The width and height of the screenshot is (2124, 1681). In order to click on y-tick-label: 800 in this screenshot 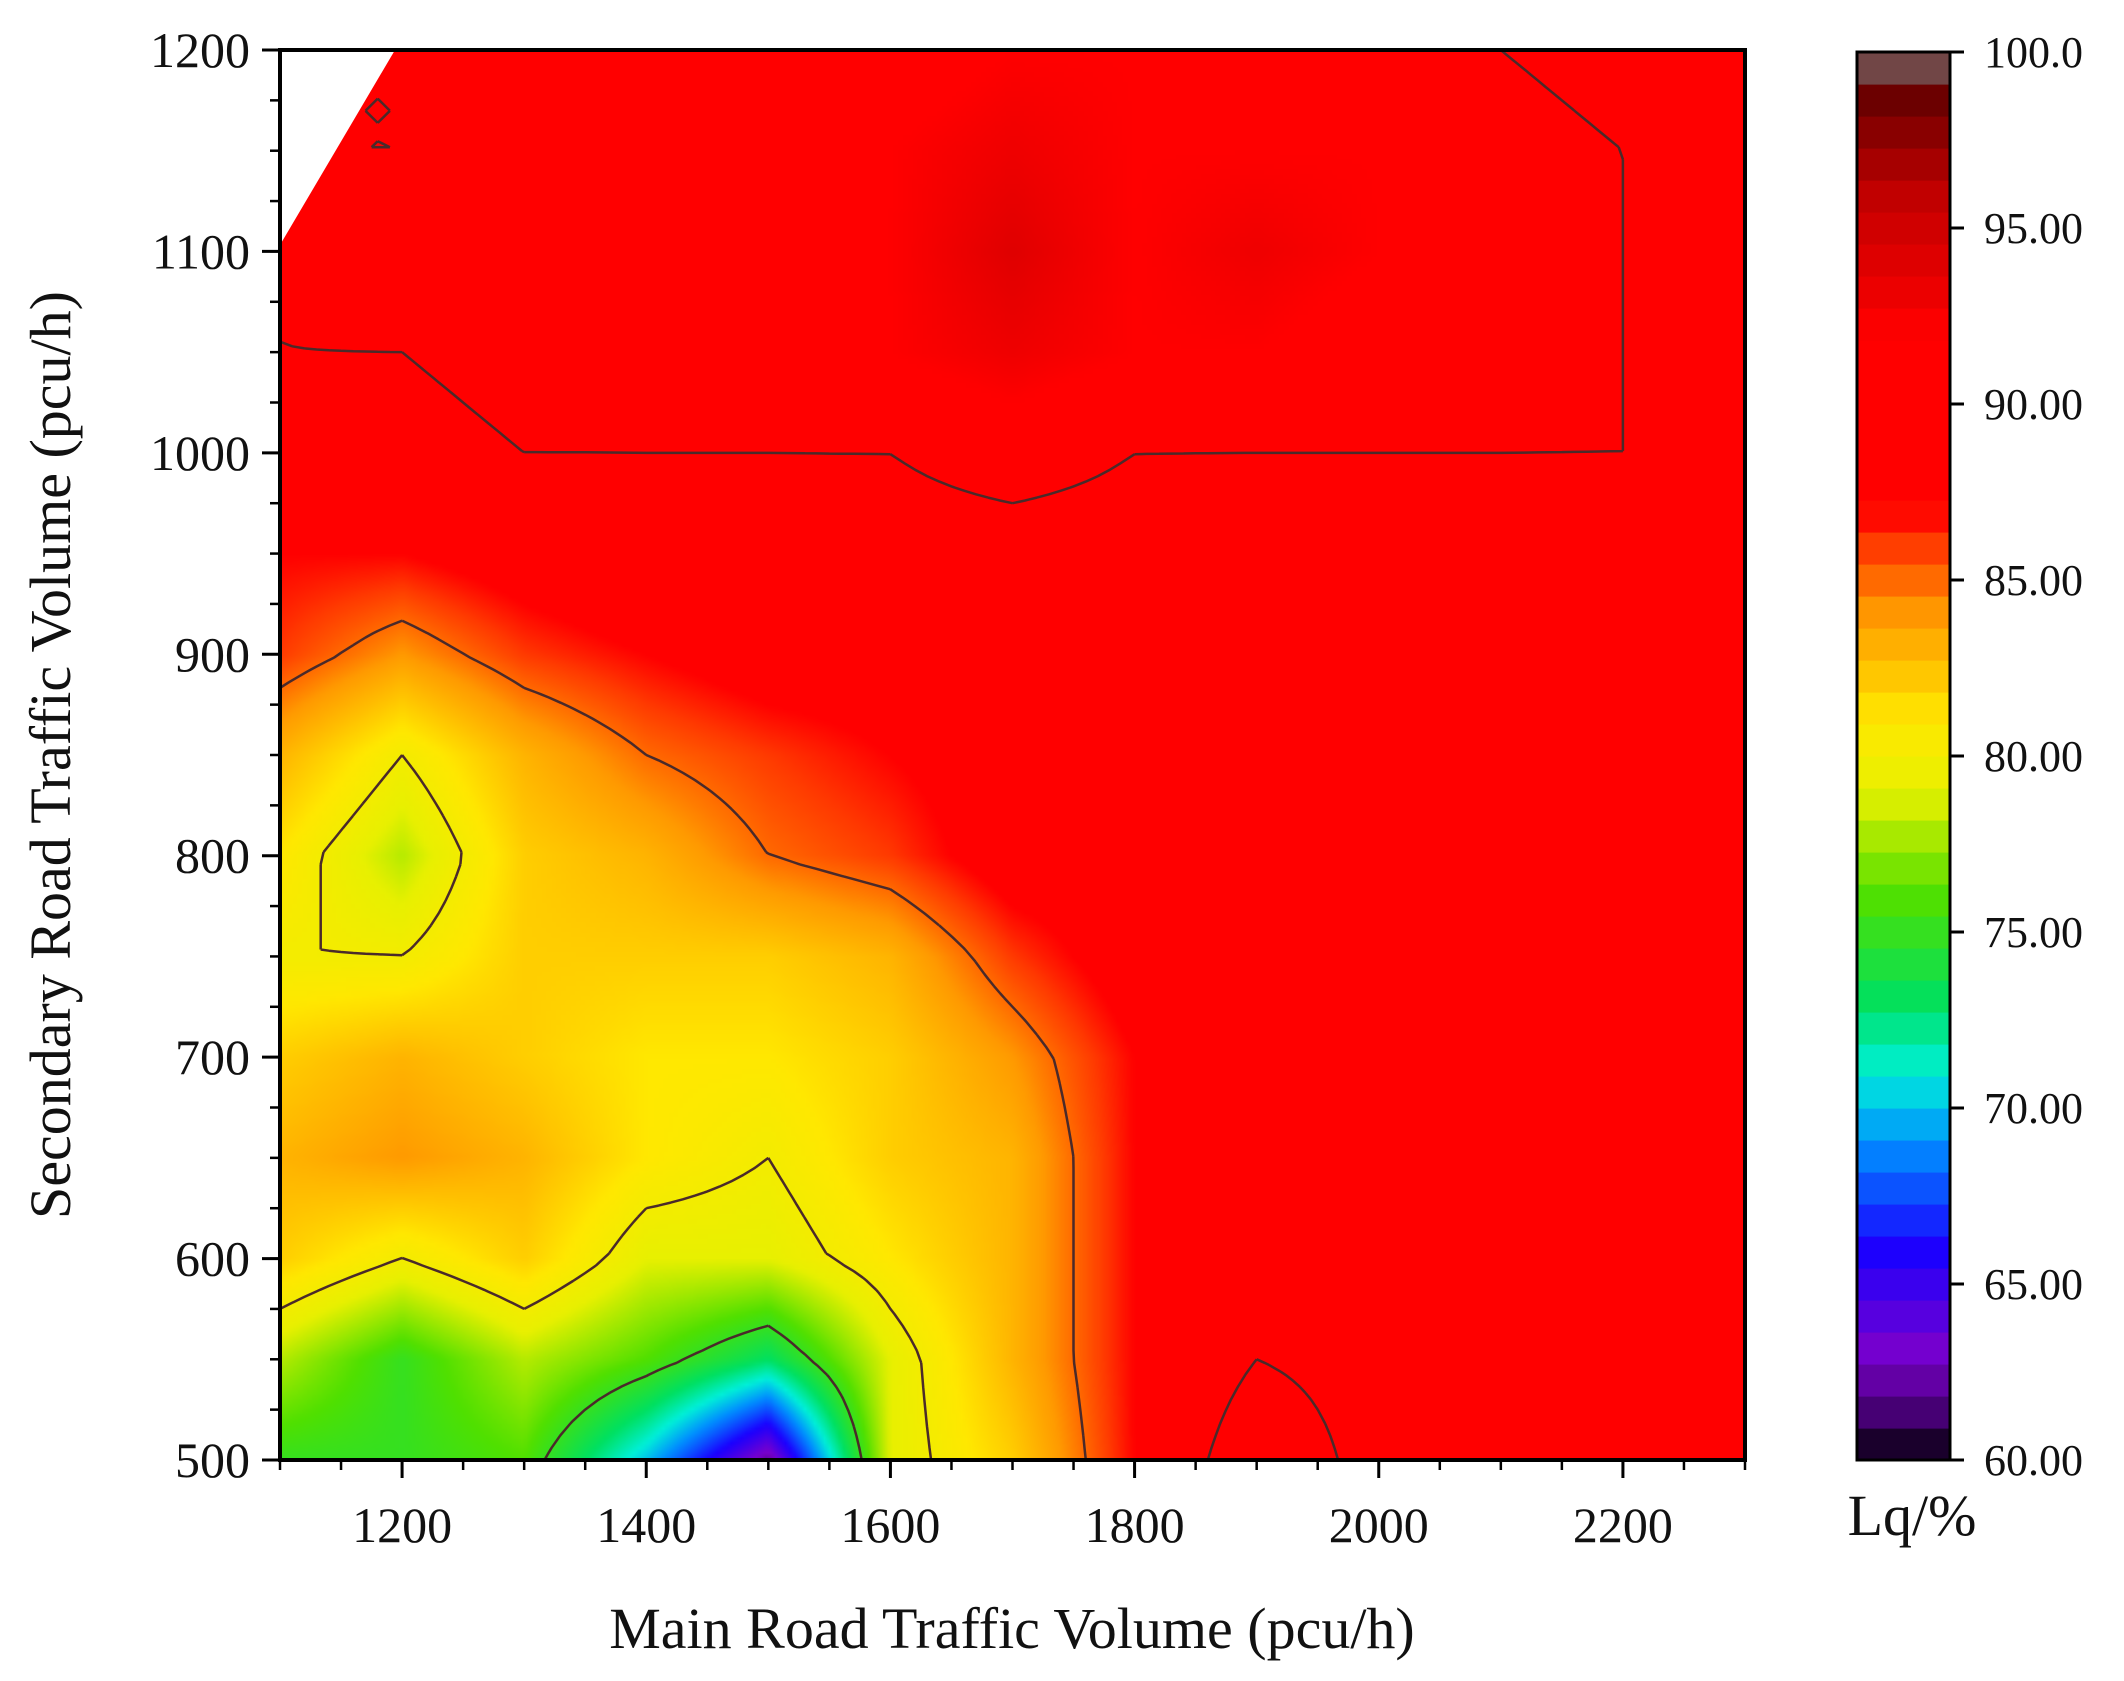, I will do `click(212, 856)`.